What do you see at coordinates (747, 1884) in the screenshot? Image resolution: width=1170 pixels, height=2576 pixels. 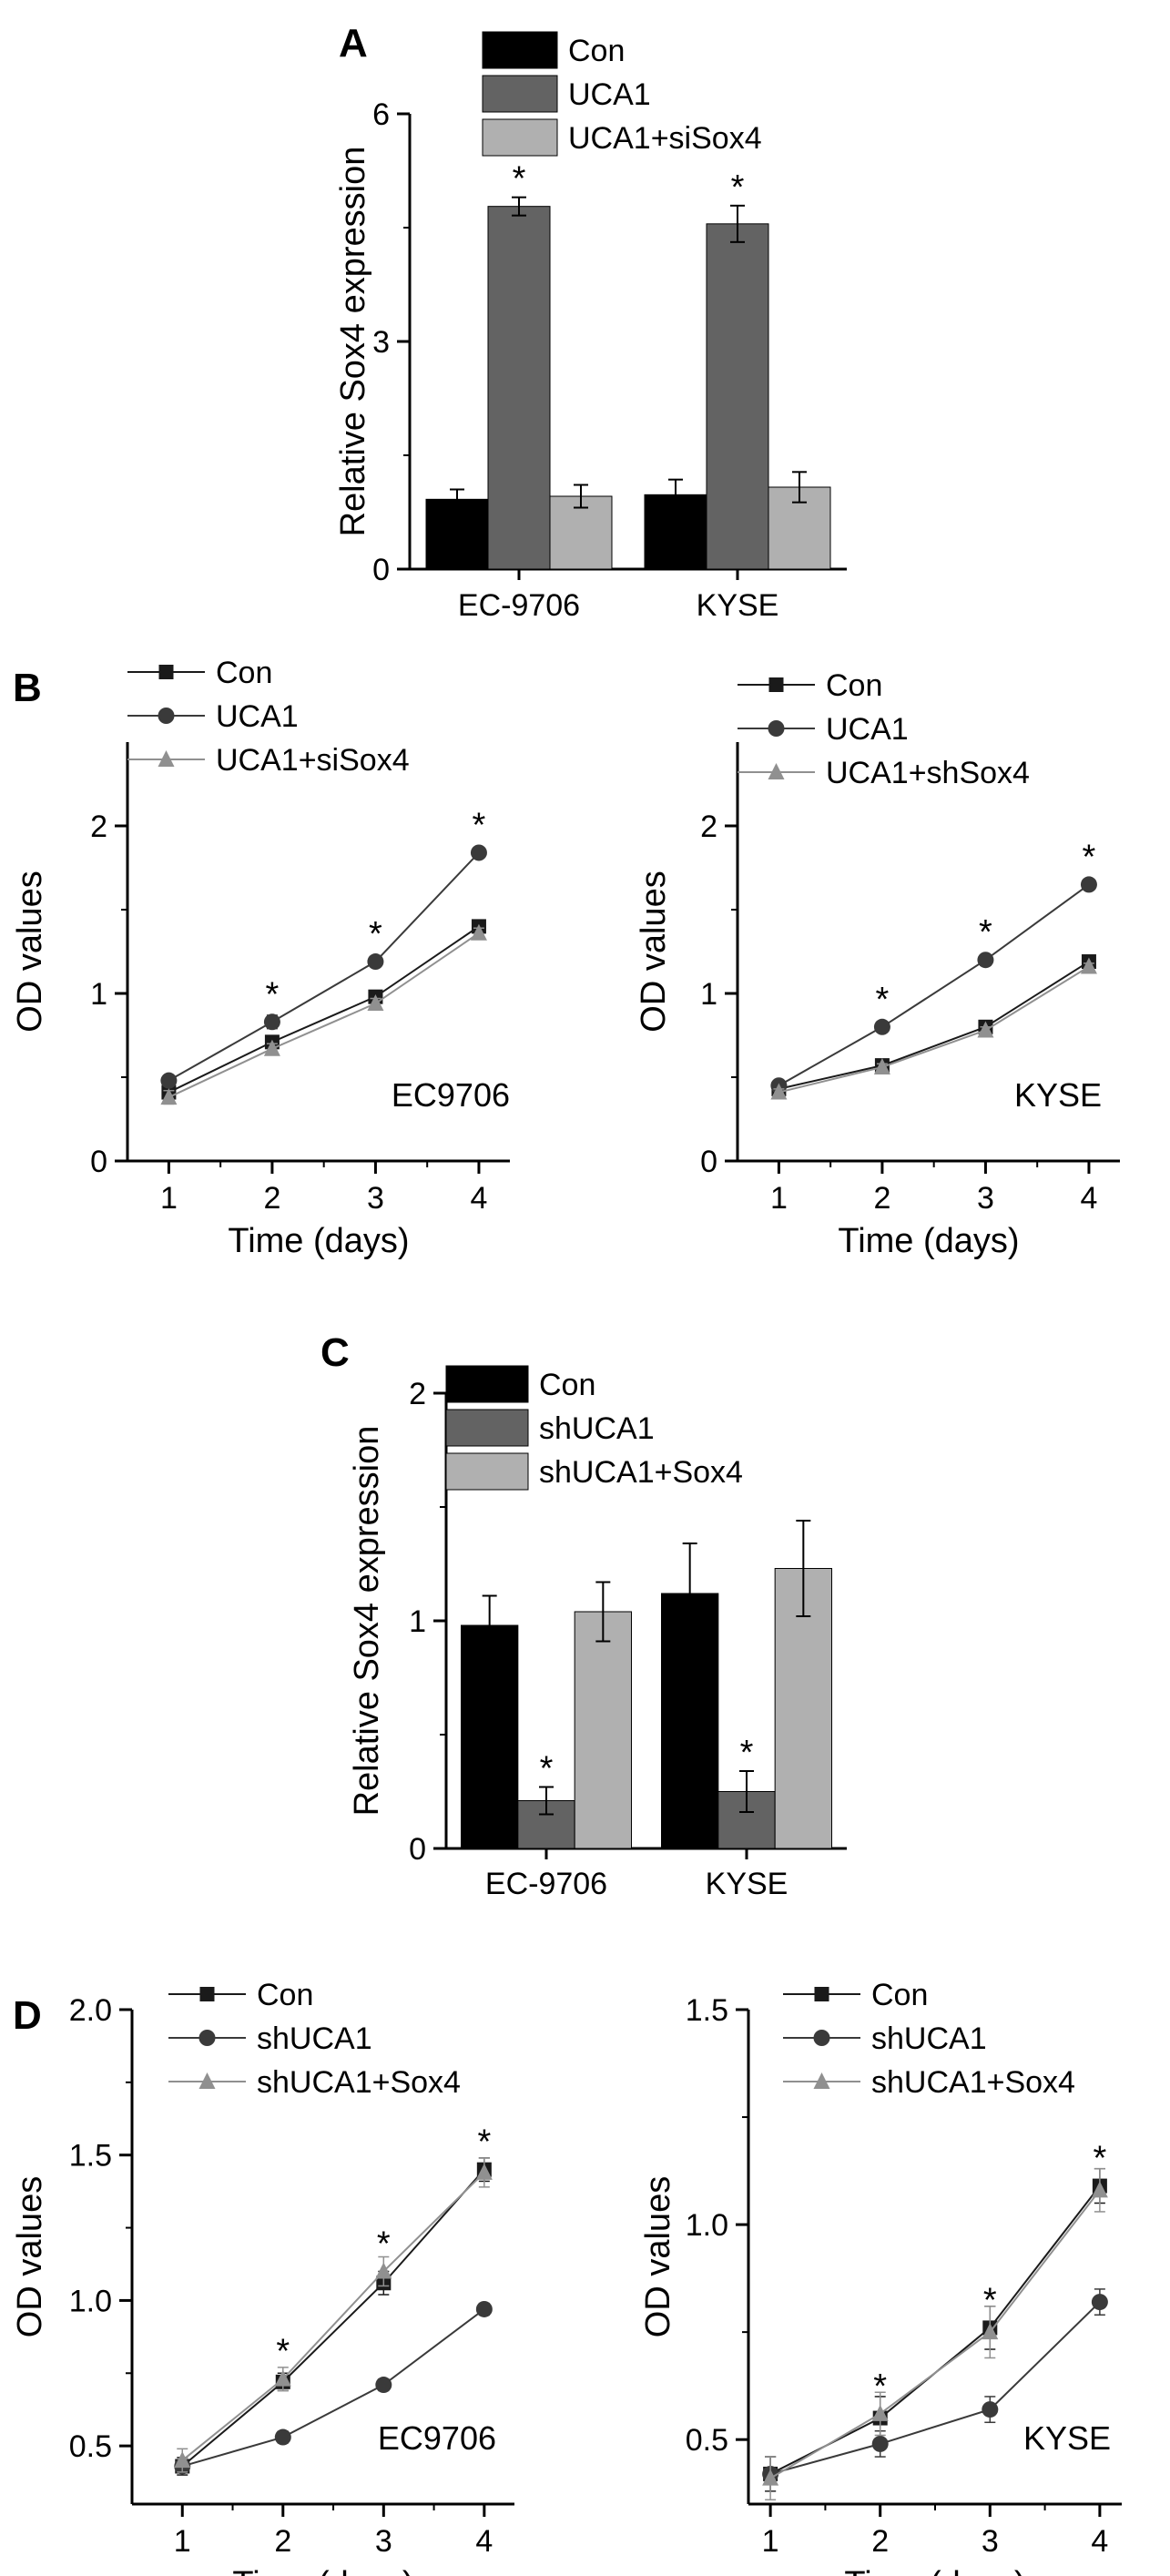 I see `category-label: KYSE` at bounding box center [747, 1884].